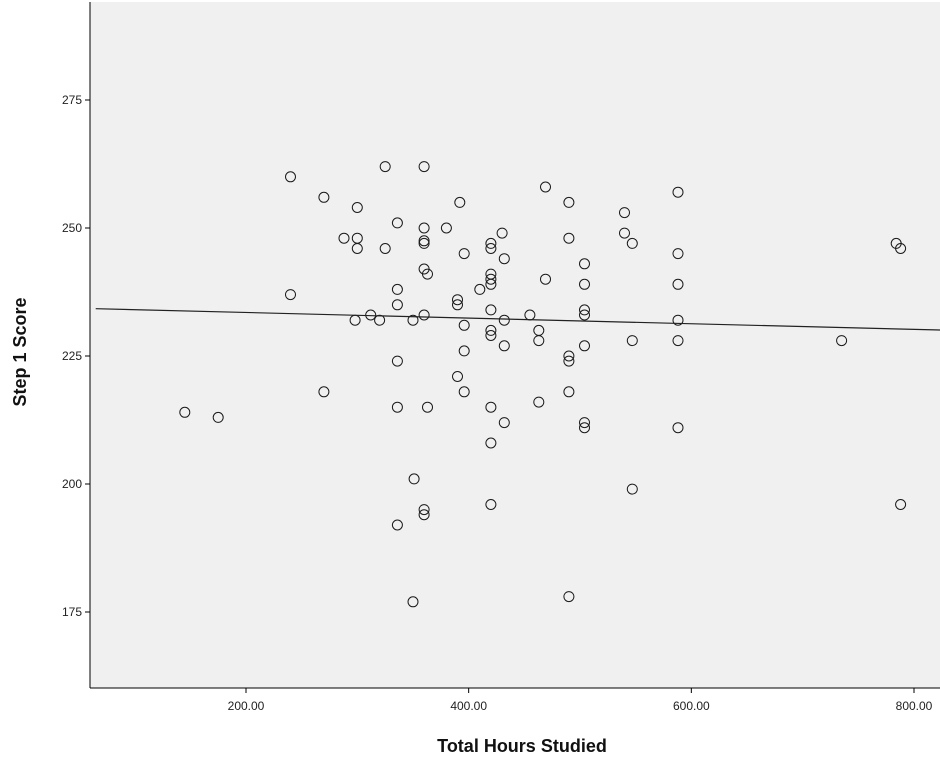  Describe the element at coordinates (72, 100) in the screenshot. I see `y-tick-label: 275` at that location.